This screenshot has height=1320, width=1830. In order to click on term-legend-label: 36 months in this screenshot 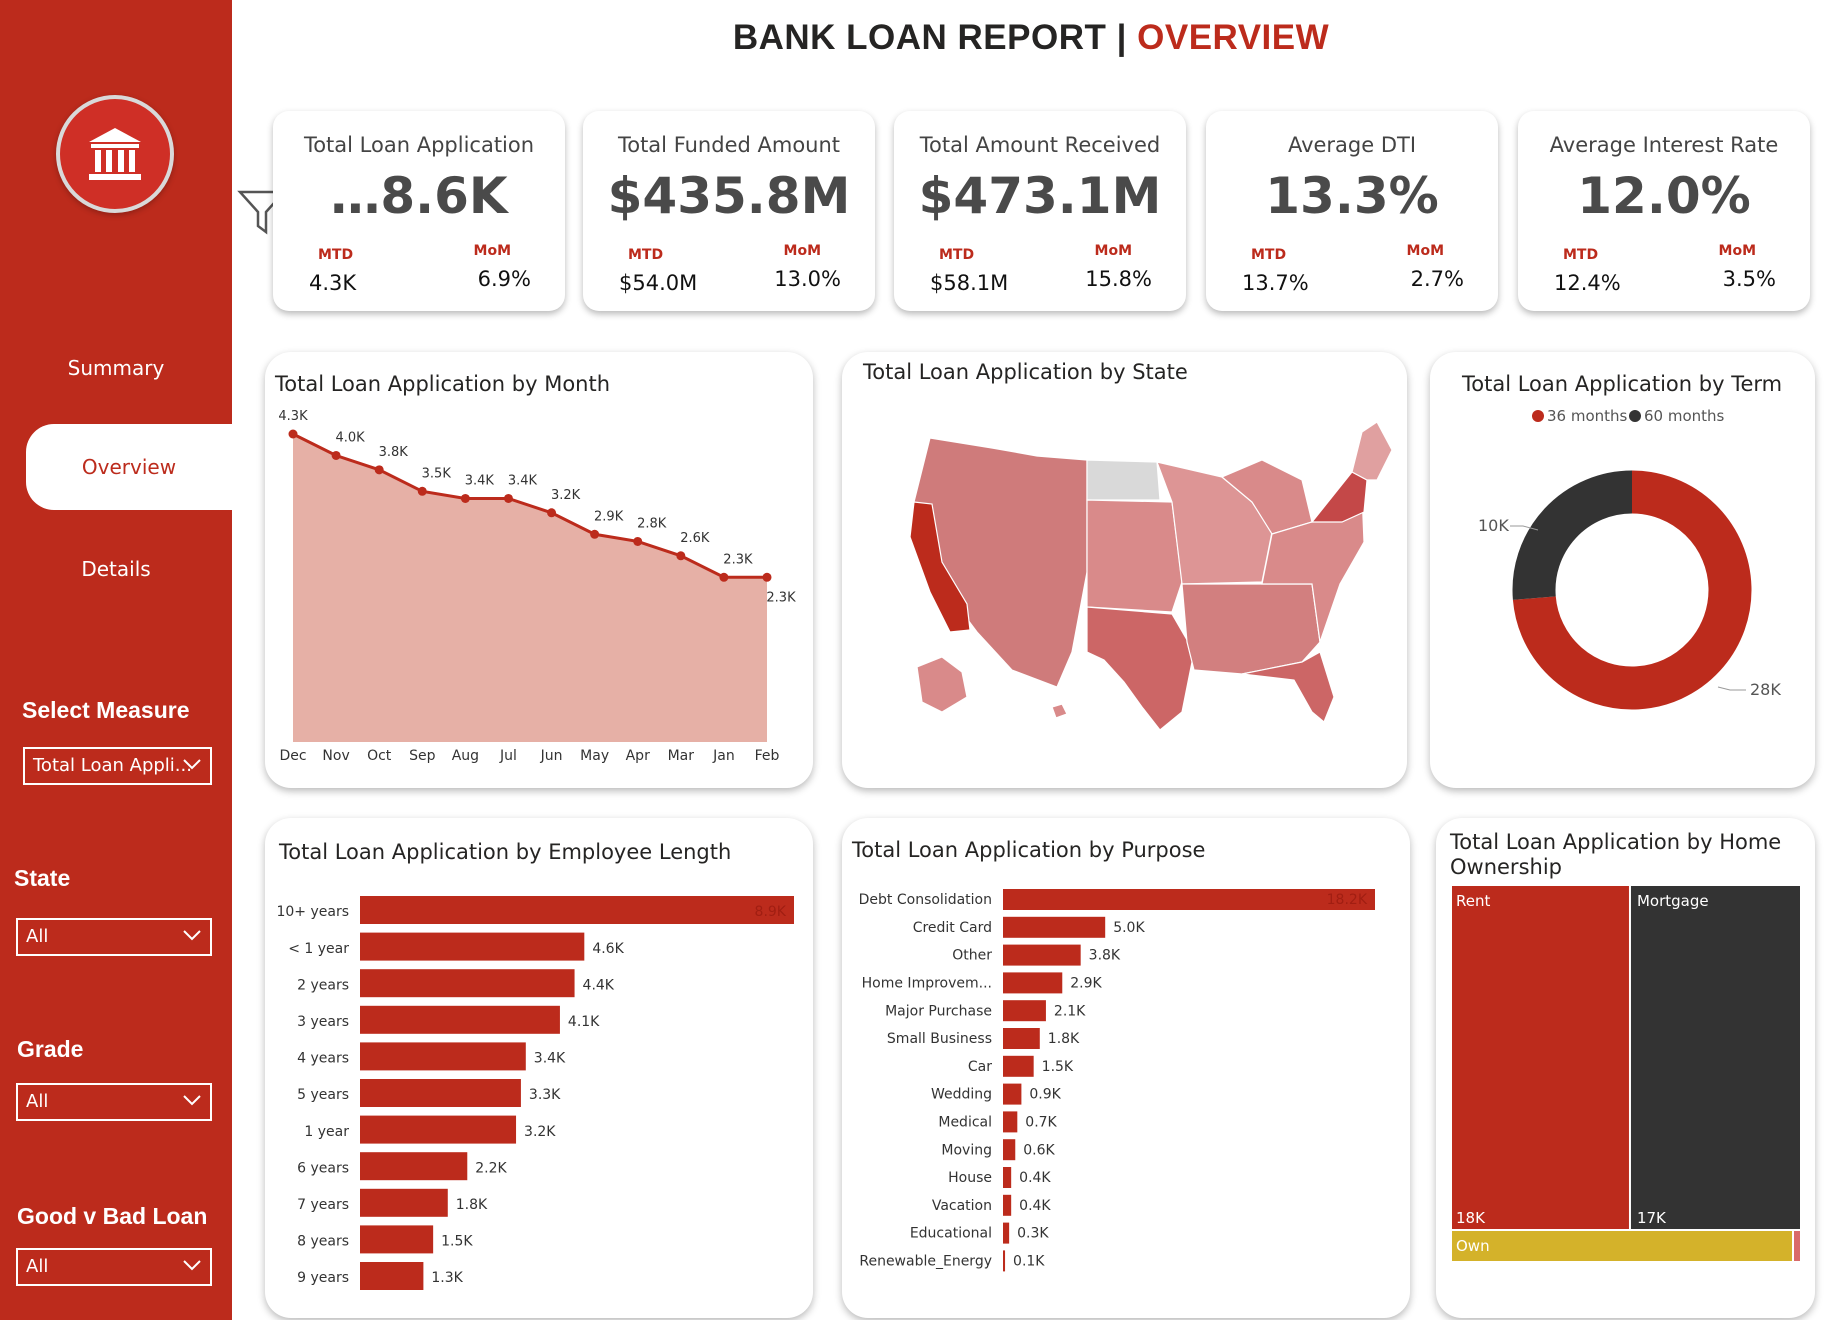, I will do `click(1587, 416)`.